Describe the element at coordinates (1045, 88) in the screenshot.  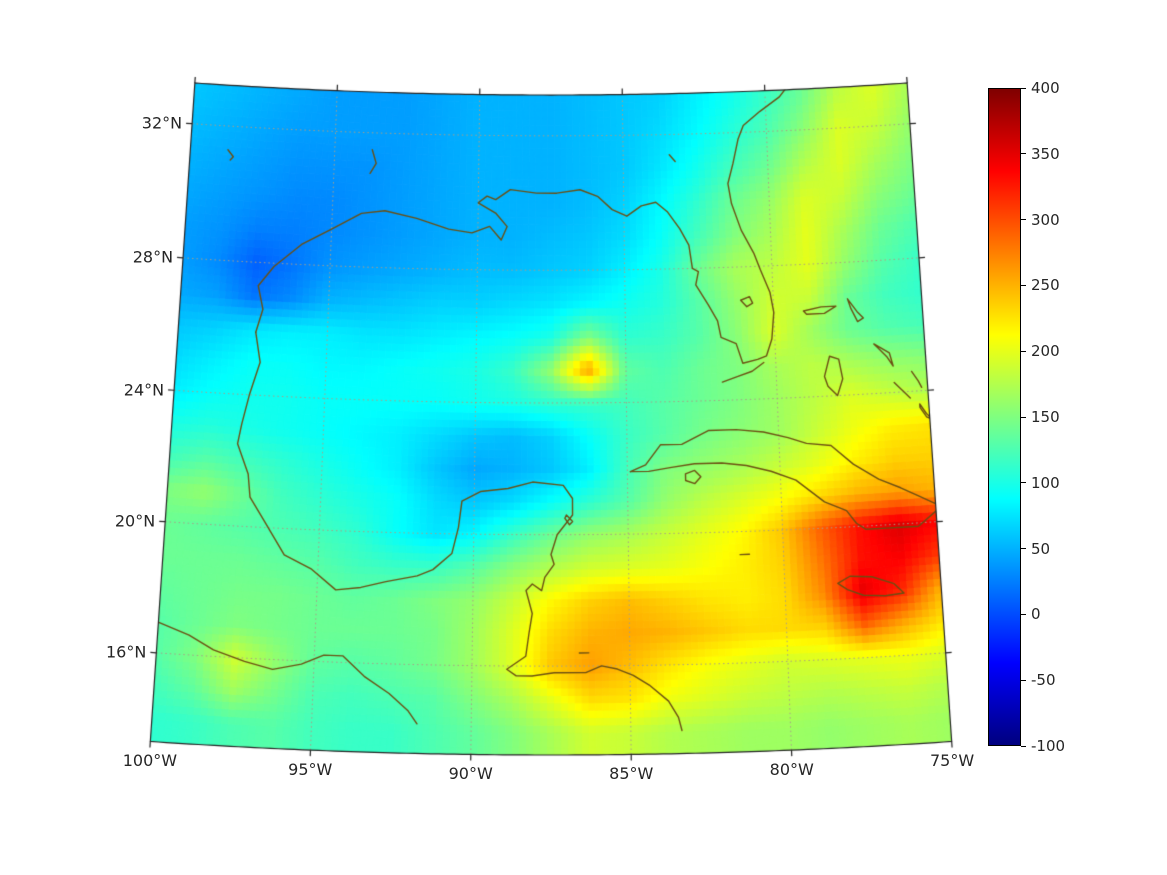
I see `colorbar-tick-label: 400` at that location.